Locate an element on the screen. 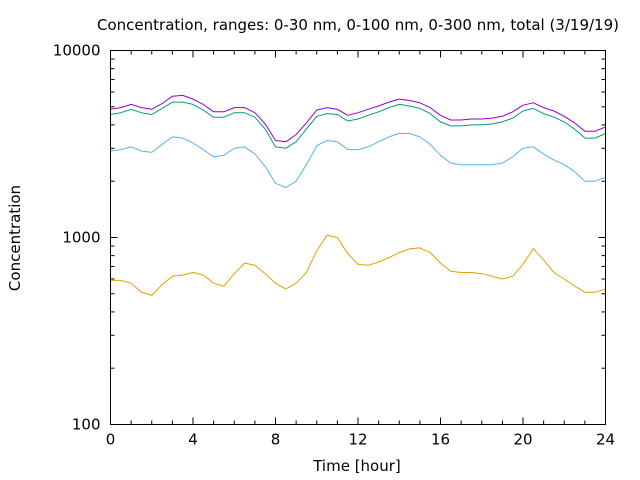 The height and width of the screenshot is (480, 640). y-tick-label: 100 is located at coordinates (86, 425).